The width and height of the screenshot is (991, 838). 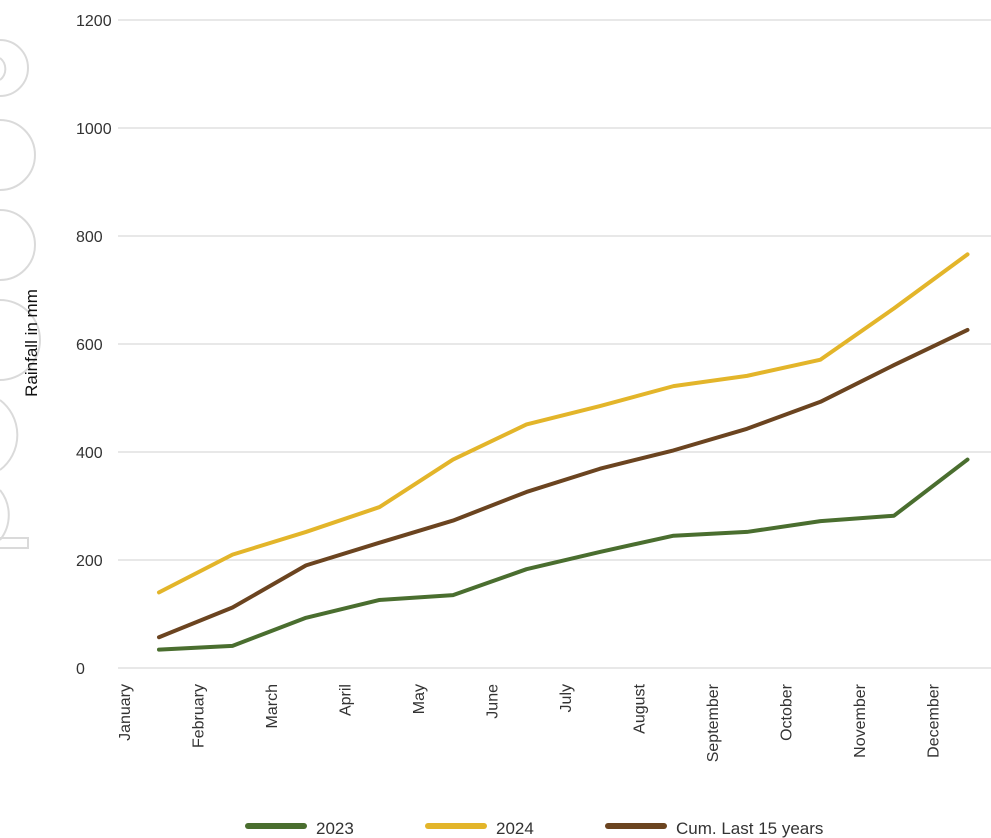 What do you see at coordinates (31, 343) in the screenshot?
I see `y-axis-label: Rainfall in mm` at bounding box center [31, 343].